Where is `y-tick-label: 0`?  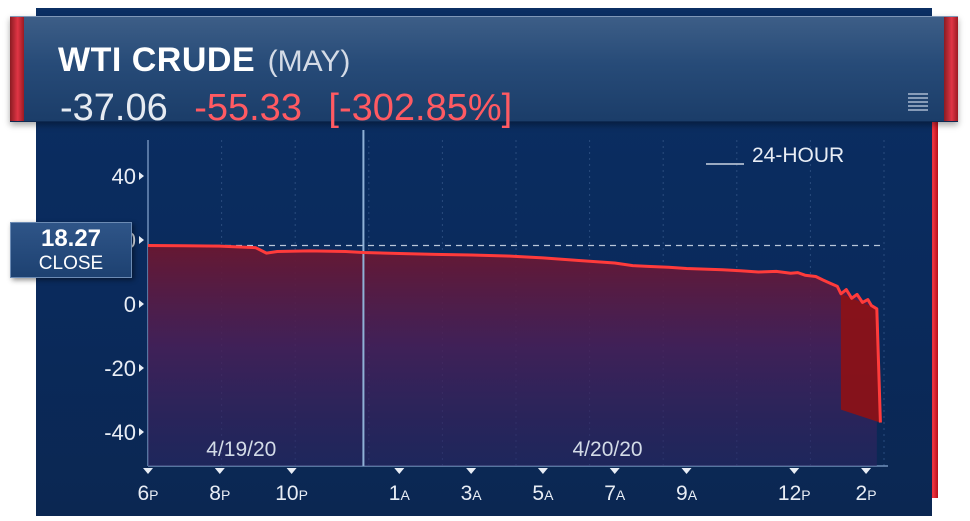 y-tick-label: 0 is located at coordinates (130, 304).